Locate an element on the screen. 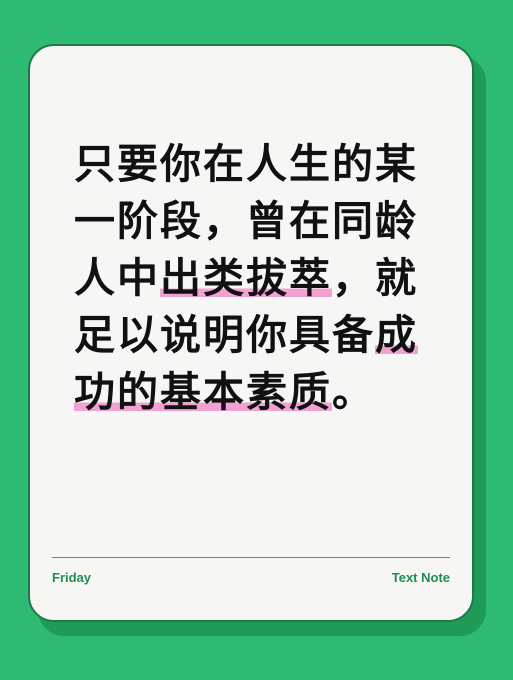 The image size is (513, 680). quote-line-3: 人中出类拔萃，就 is located at coordinates (259, 278).